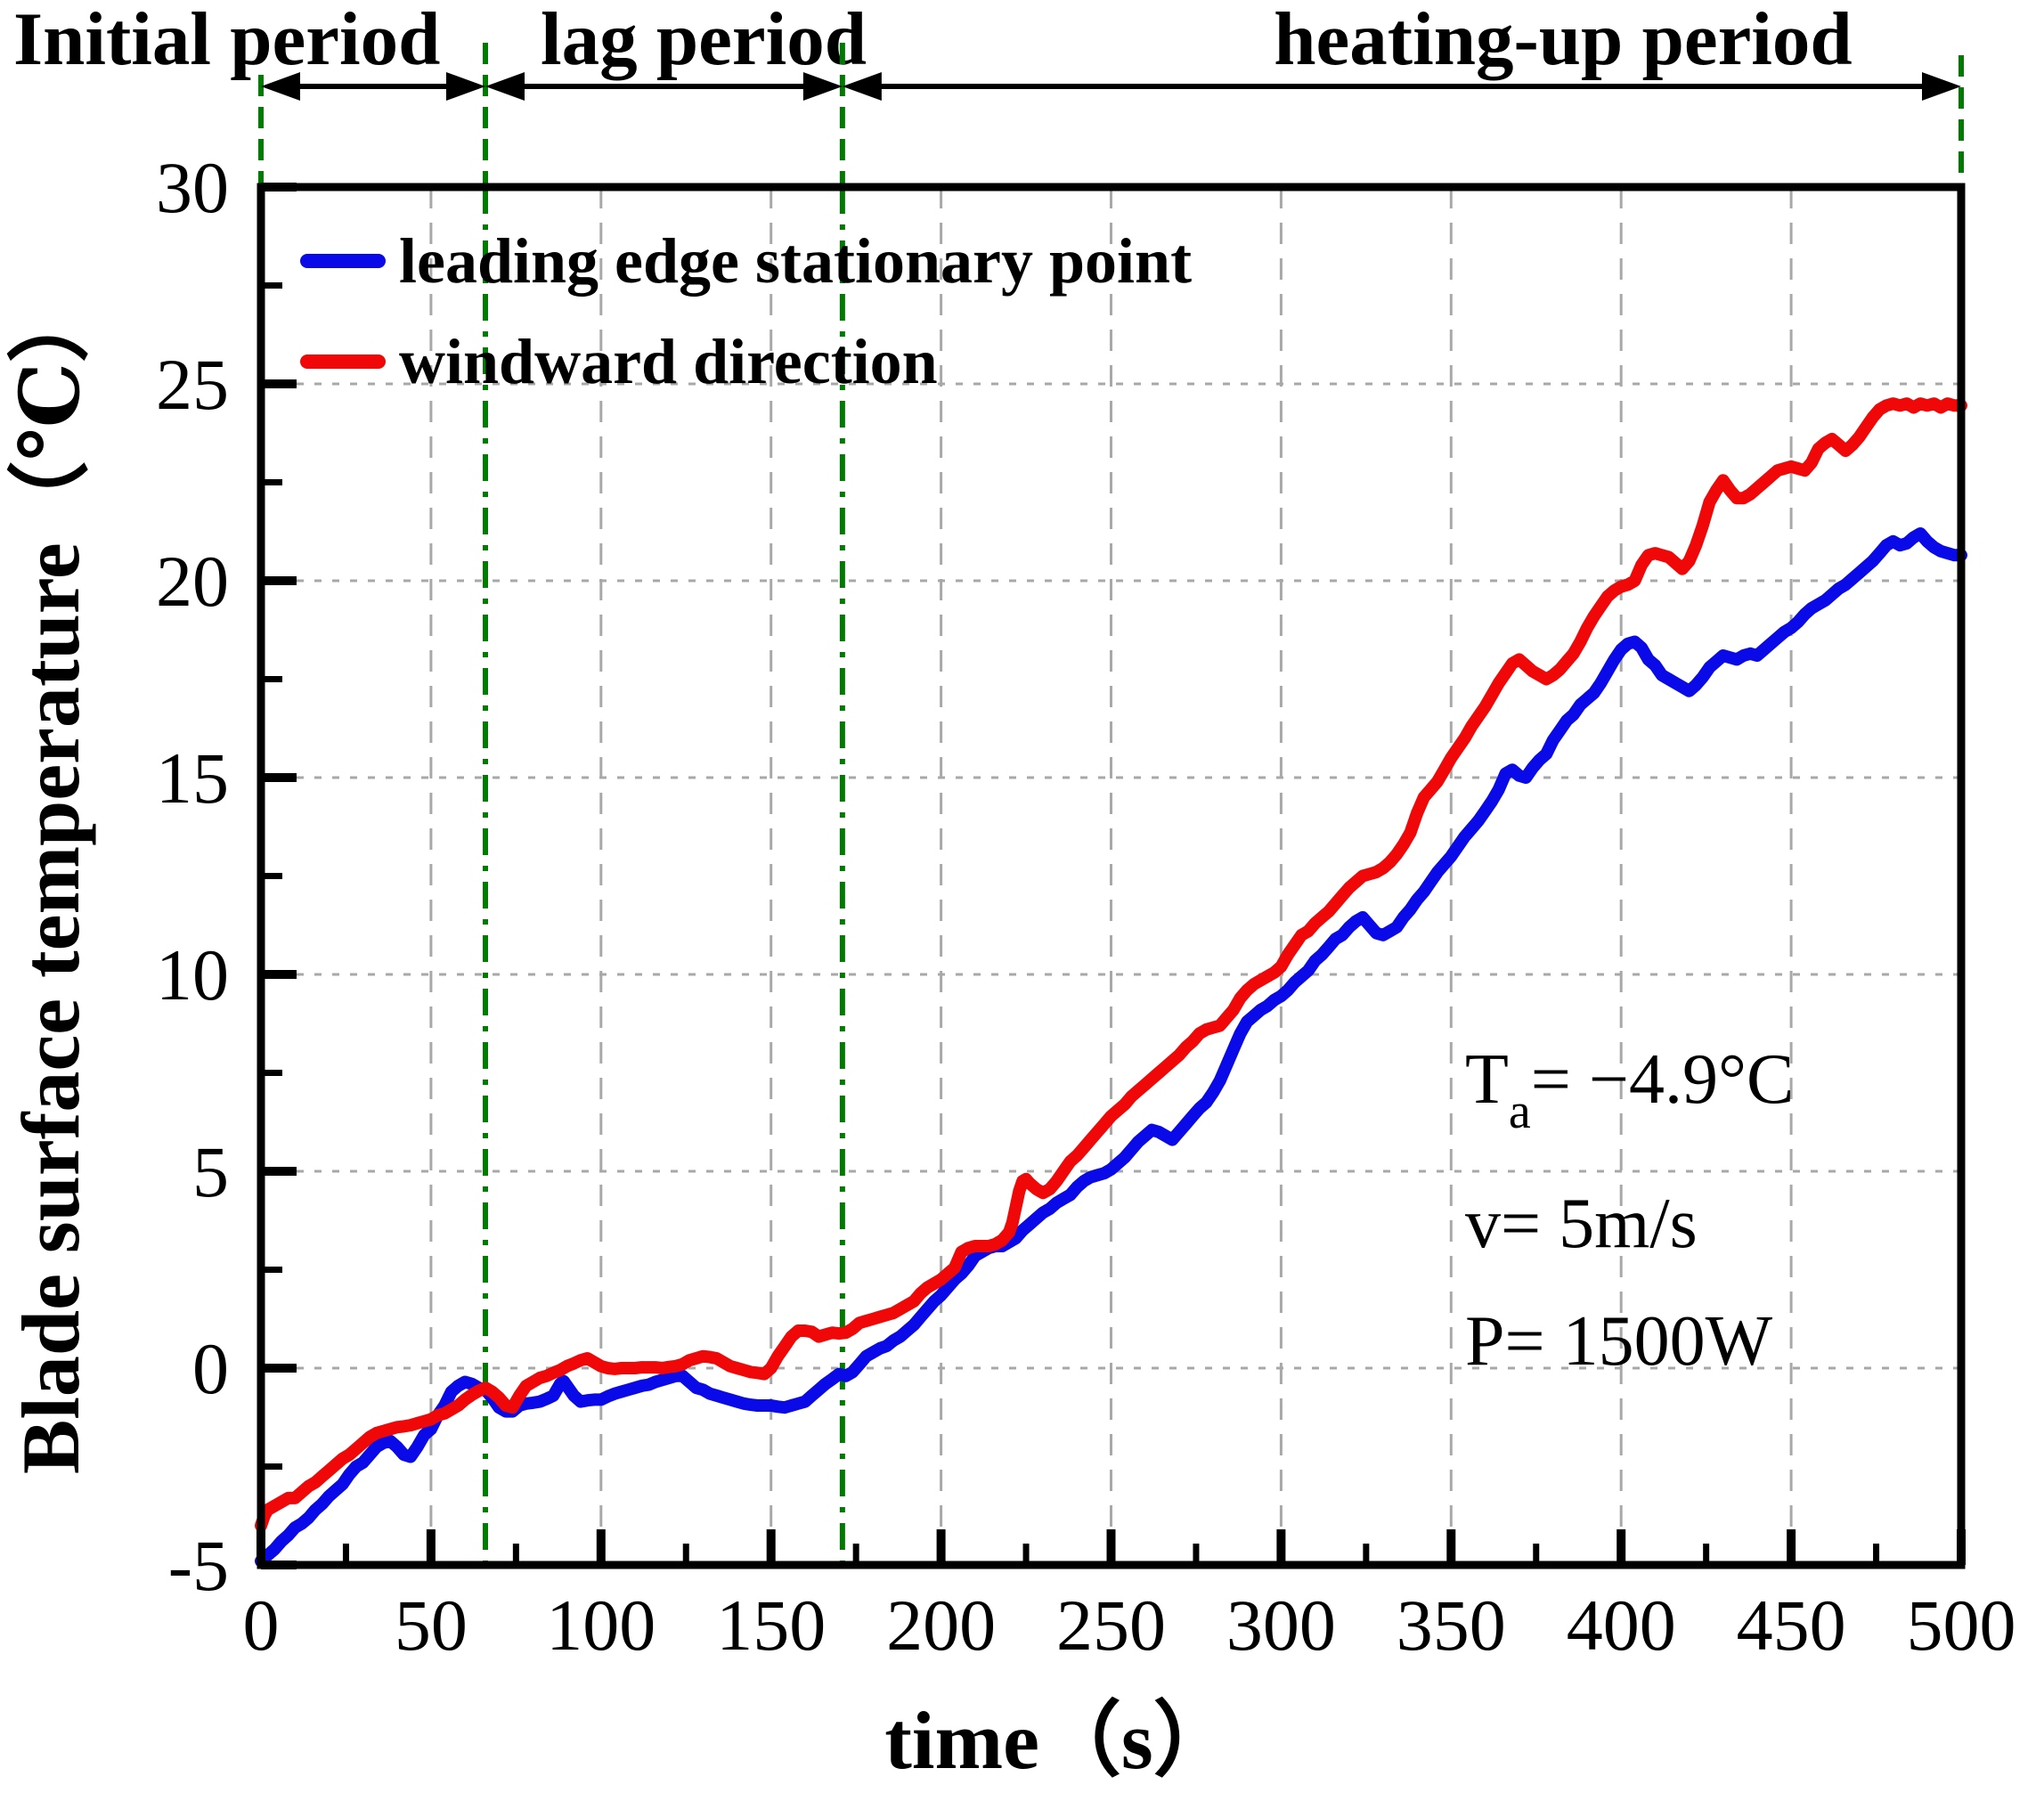 Image resolution: width=2044 pixels, height=1801 pixels. I want to click on y-tick-label-5: 5, so click(210, 1171).